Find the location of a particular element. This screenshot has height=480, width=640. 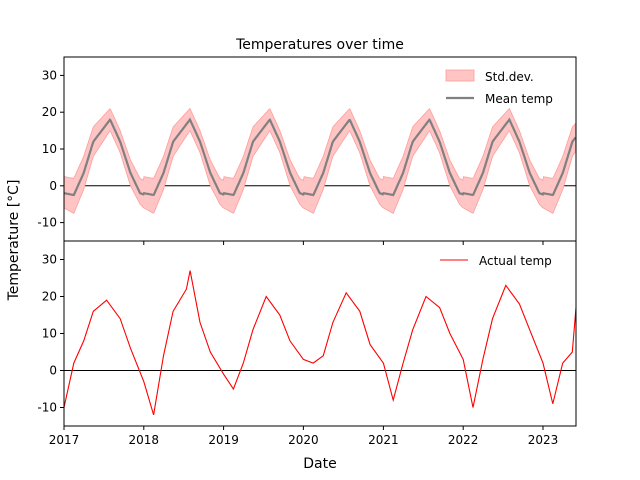

x-tick-label: 2022 is located at coordinates (463, 440).